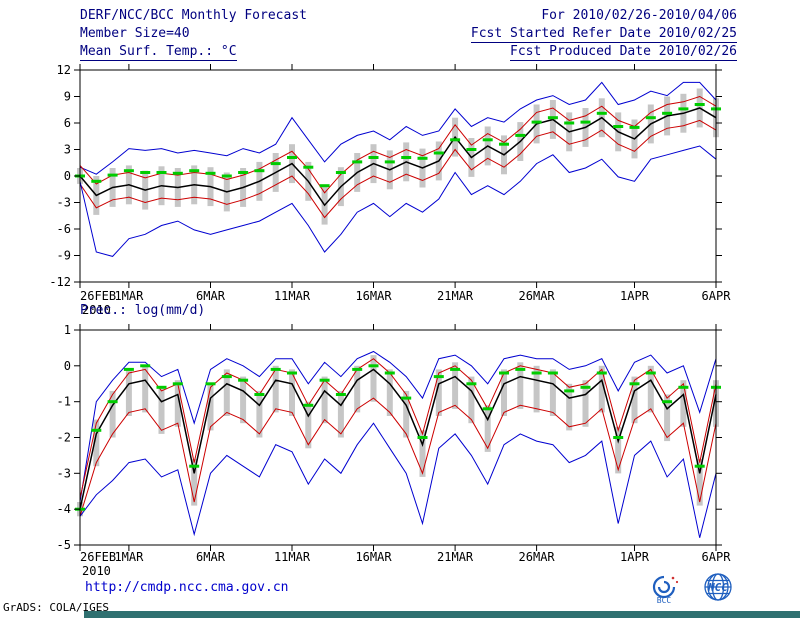 This screenshot has width=800, height=618. I want to click on source-url-link: http://cmdp.ncc.cma.gov.cn, so click(187, 587).